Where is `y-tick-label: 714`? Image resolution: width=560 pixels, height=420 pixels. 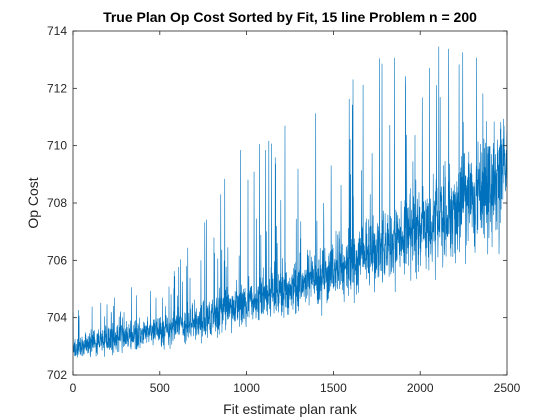
y-tick-label: 714 is located at coordinates (57, 31).